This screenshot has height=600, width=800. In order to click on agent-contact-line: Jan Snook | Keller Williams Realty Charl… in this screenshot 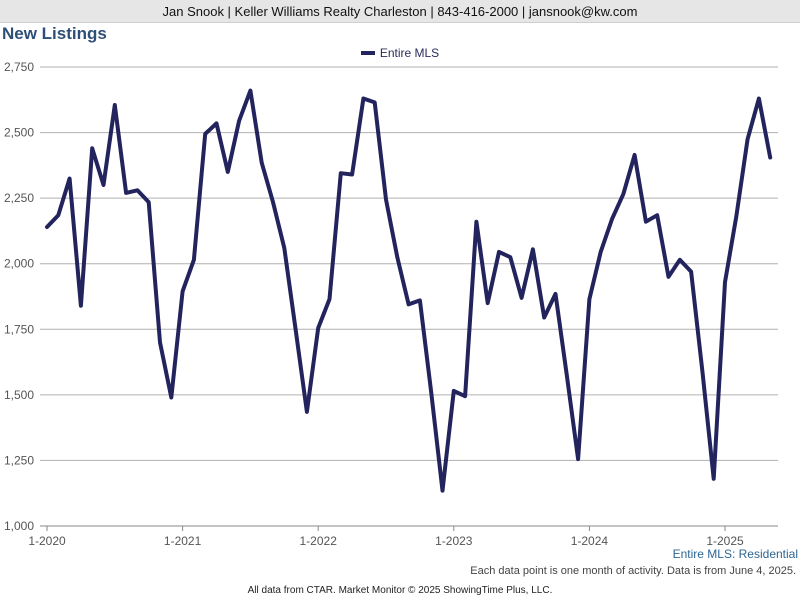, I will do `click(400, 11)`.